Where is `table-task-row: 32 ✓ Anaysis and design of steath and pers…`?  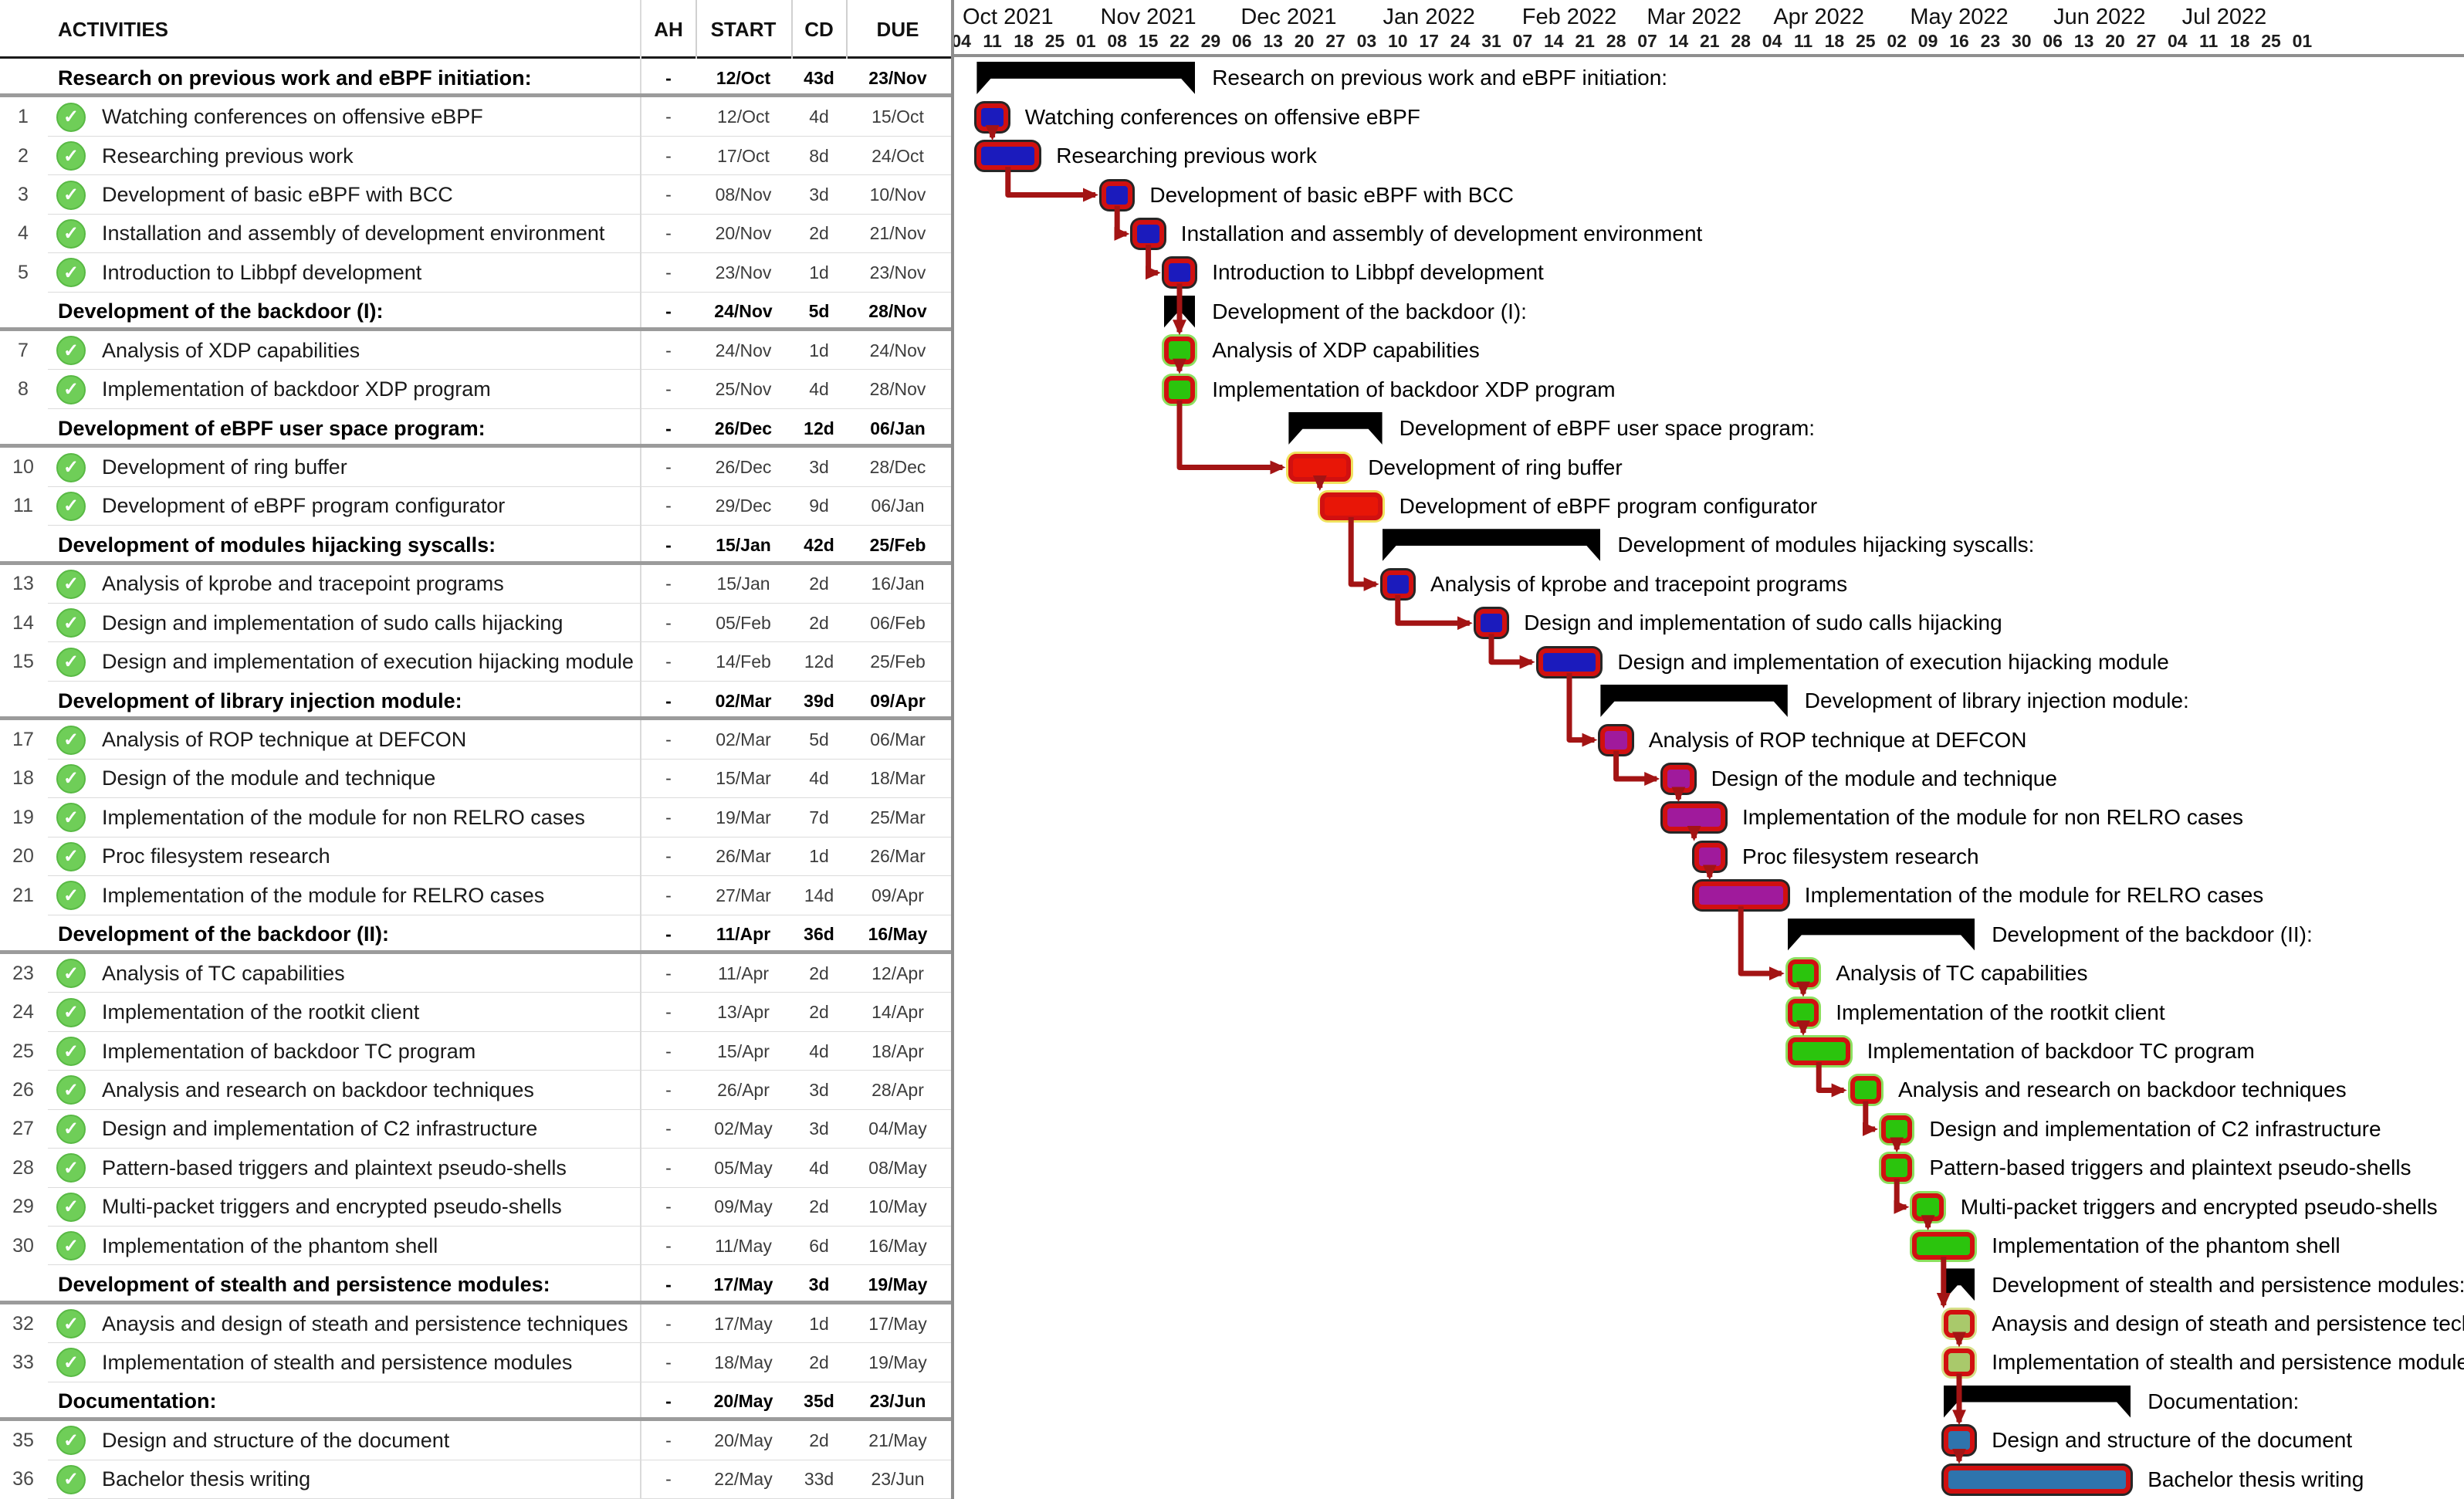
table-task-row: 32 ✓ Anaysis and design of steath and pers… is located at coordinates (475, 1324).